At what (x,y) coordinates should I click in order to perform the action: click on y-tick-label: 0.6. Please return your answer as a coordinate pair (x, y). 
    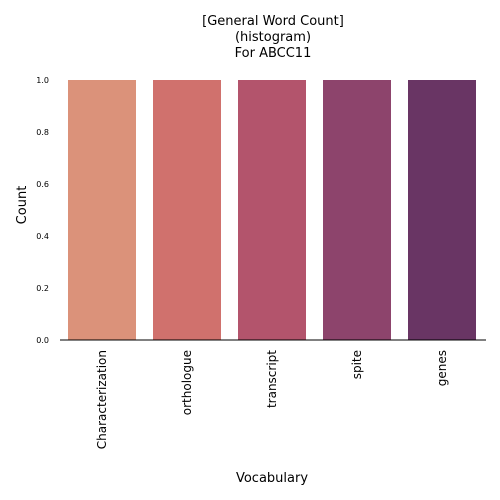
    Looking at the image, I should click on (42, 184).